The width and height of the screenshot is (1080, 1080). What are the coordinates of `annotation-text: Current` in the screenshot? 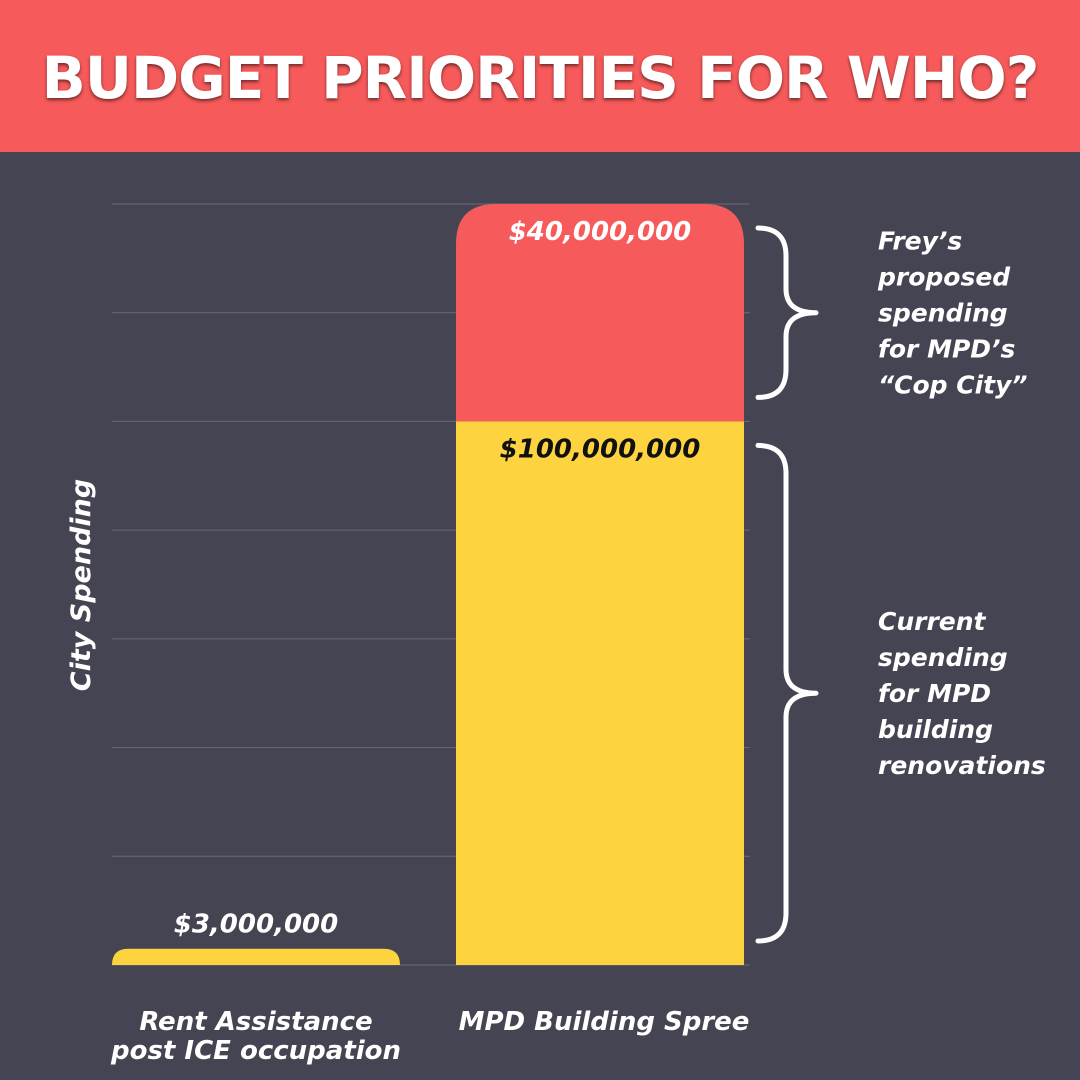 It's located at (932, 621).